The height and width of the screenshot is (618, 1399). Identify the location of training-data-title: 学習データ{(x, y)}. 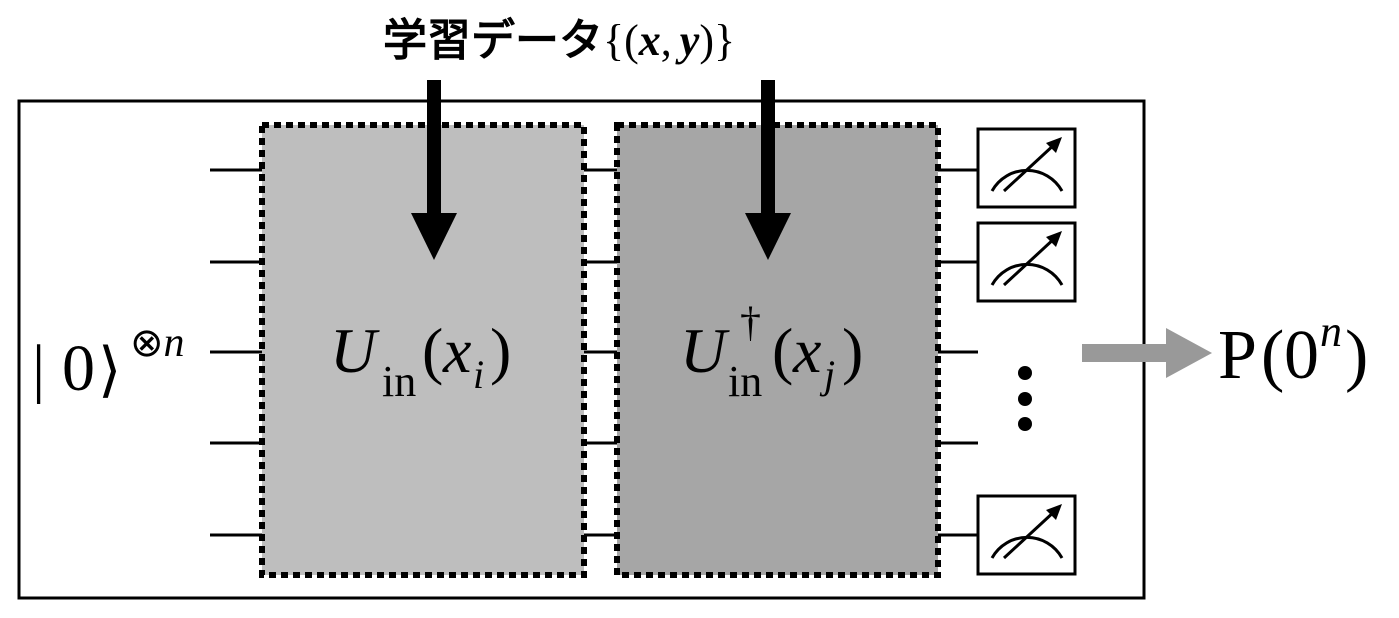
(559, 40).